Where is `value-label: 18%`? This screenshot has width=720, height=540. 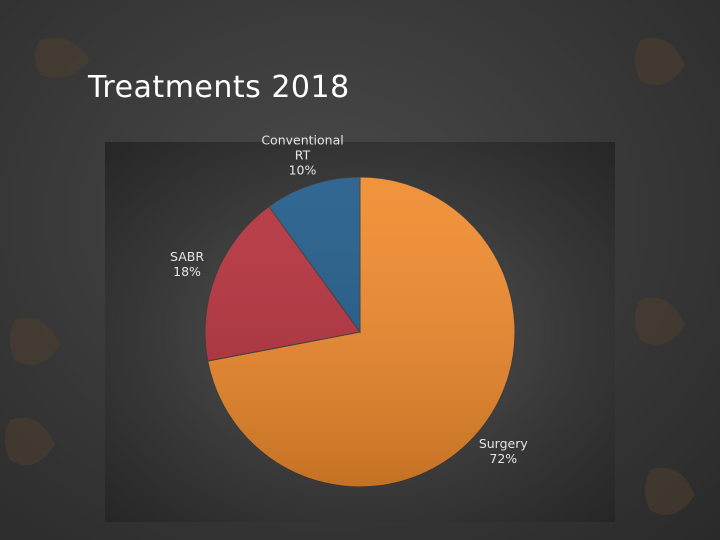
value-label: 18% is located at coordinates (187, 271).